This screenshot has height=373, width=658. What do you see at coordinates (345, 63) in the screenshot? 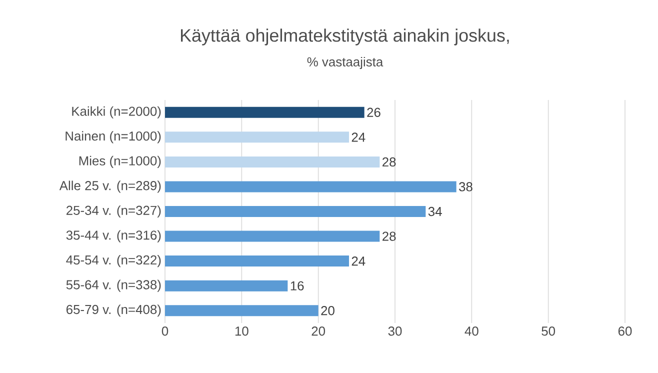
I see `chart-subtitle: % vastaajista` at bounding box center [345, 63].